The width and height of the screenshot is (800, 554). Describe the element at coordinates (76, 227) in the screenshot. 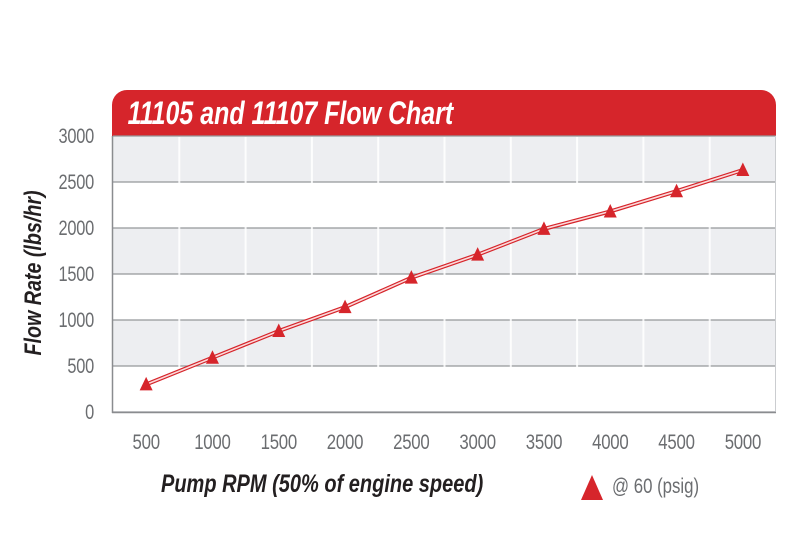

I see `y-tick-label: 2000` at that location.